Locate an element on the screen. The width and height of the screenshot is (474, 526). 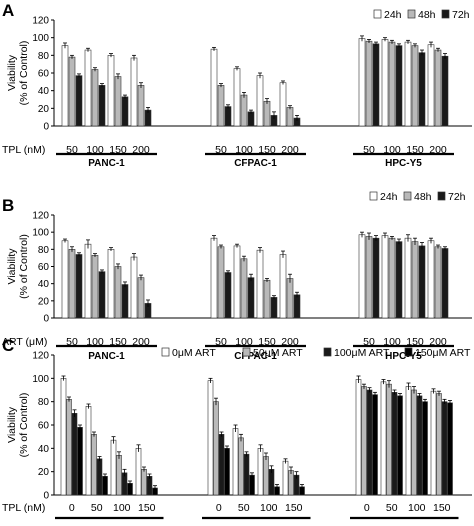
x-tick-label: 100 is located at coordinates (417, 508).